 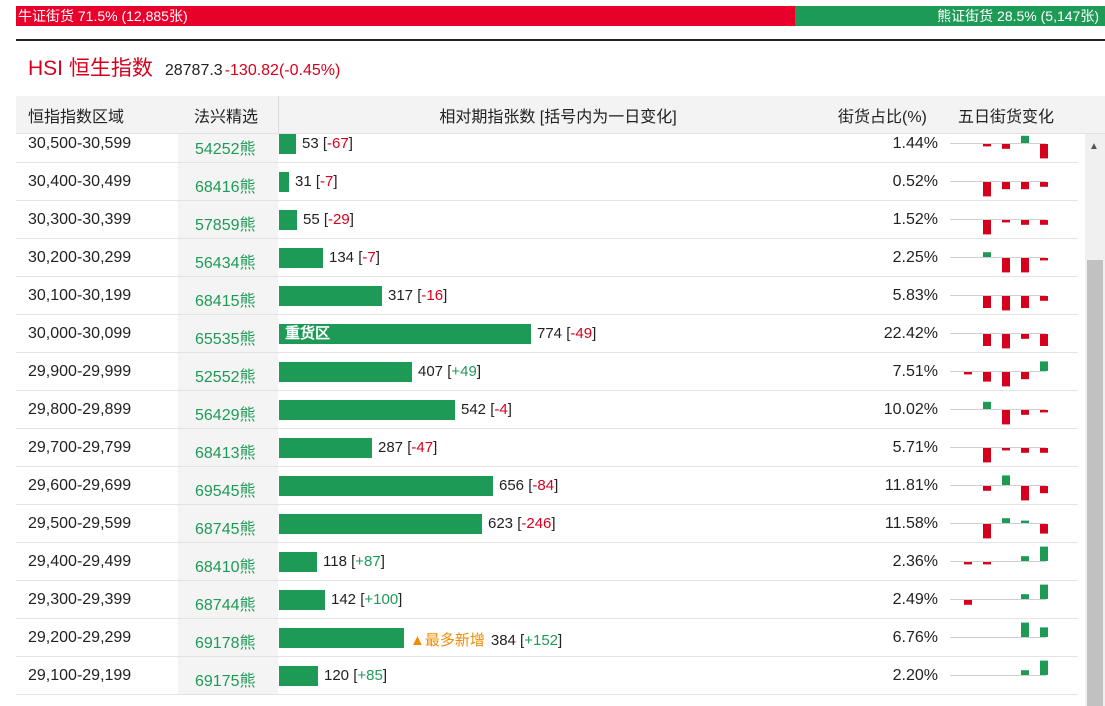 I want to click on daily-change: -67, so click(x=338, y=143).